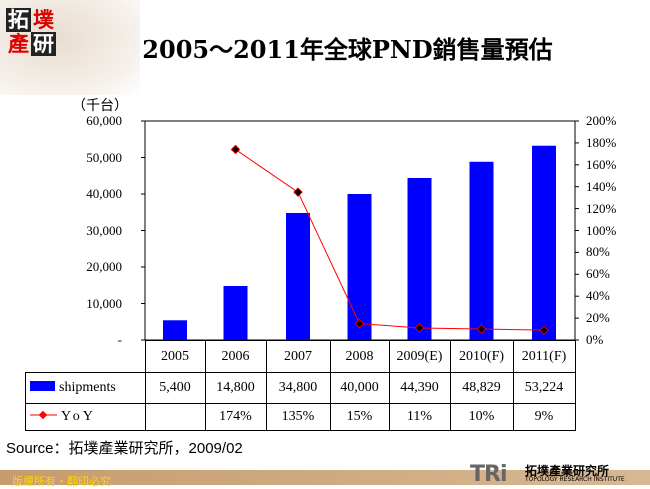 Image resolution: width=650 pixels, height=489 pixels. What do you see at coordinates (544, 388) in the screenshot?
I see `data-label: 53,224` at bounding box center [544, 388].